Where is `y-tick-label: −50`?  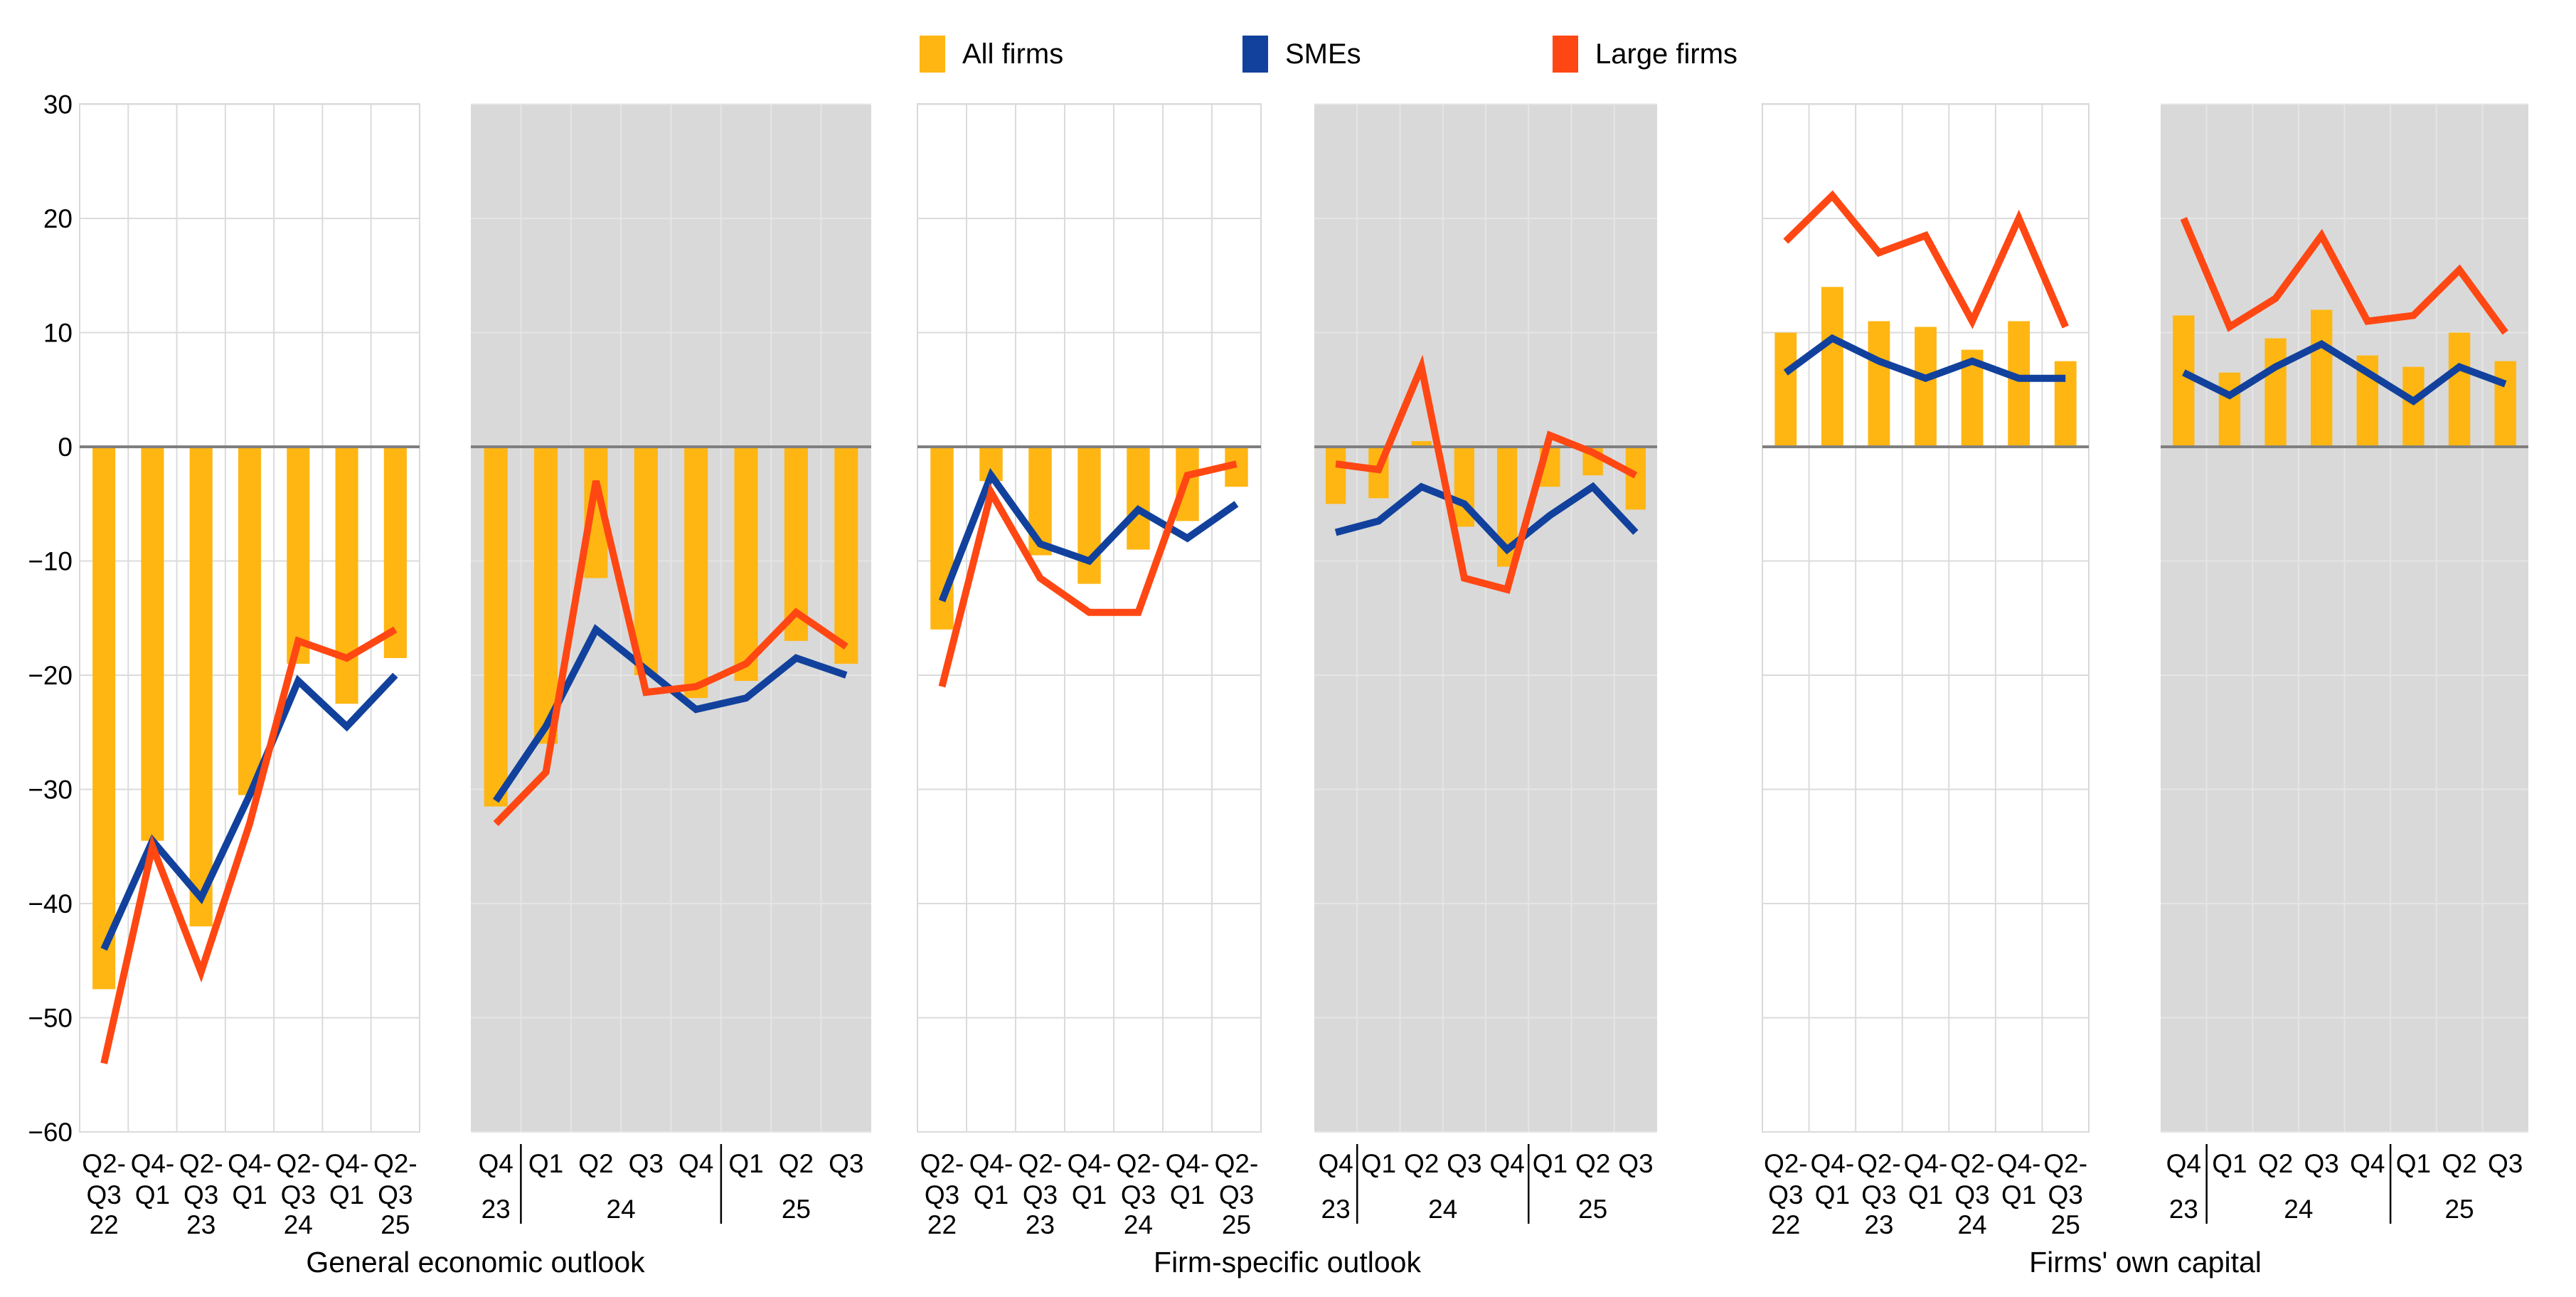
y-tick-label: −50 is located at coordinates (50, 1018).